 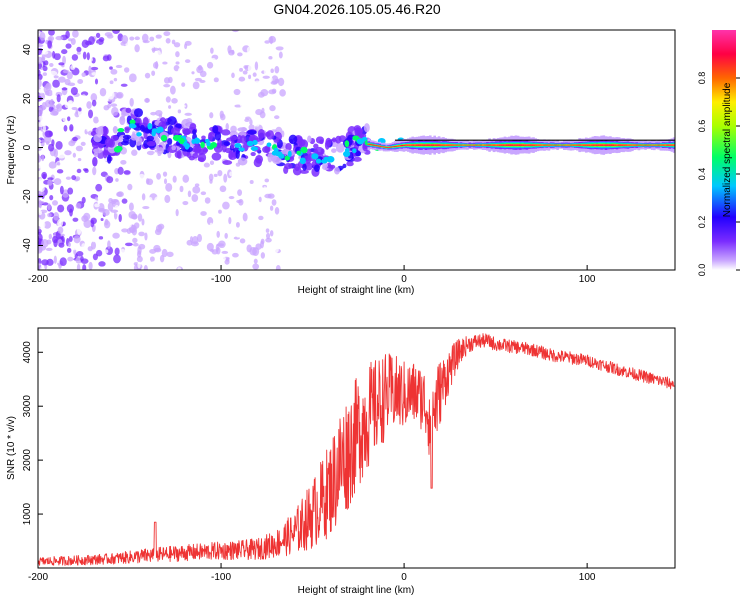 What do you see at coordinates (357, 9) in the screenshot?
I see `figure-title: GN04.2026.105.05.46.R20` at bounding box center [357, 9].